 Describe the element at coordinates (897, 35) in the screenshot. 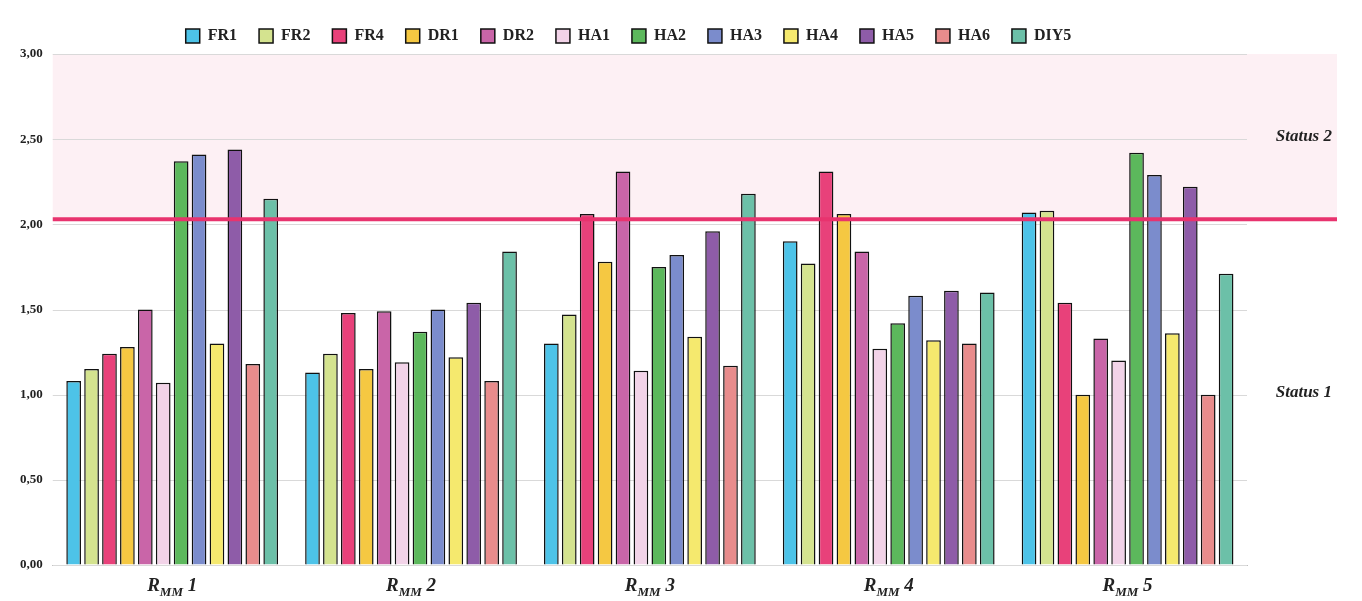

I see `legend-label: HA5` at that location.